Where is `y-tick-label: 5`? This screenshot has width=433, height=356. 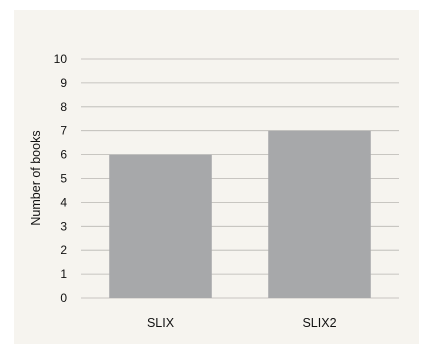 y-tick-label: 5 is located at coordinates (63, 179).